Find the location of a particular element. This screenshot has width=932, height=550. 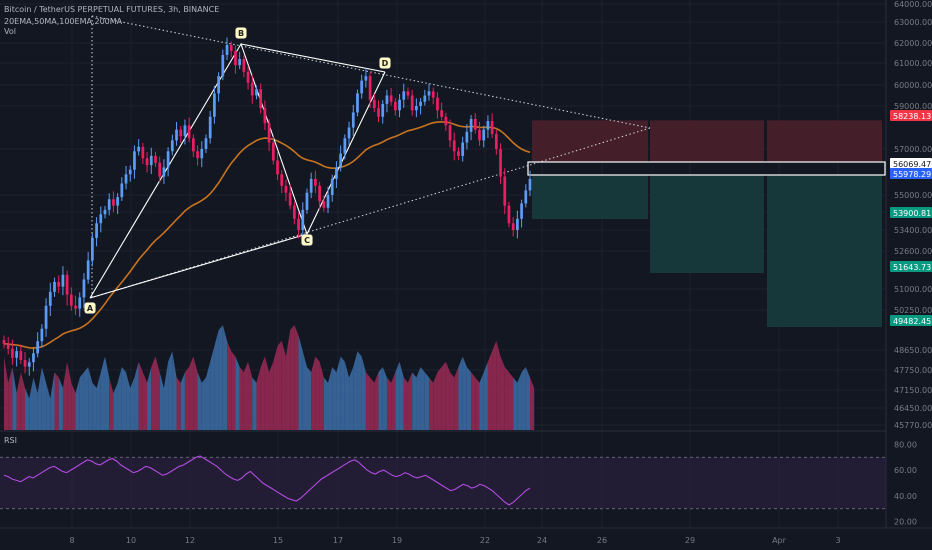

price-tick-label: 61000.00 is located at coordinates (913, 63).